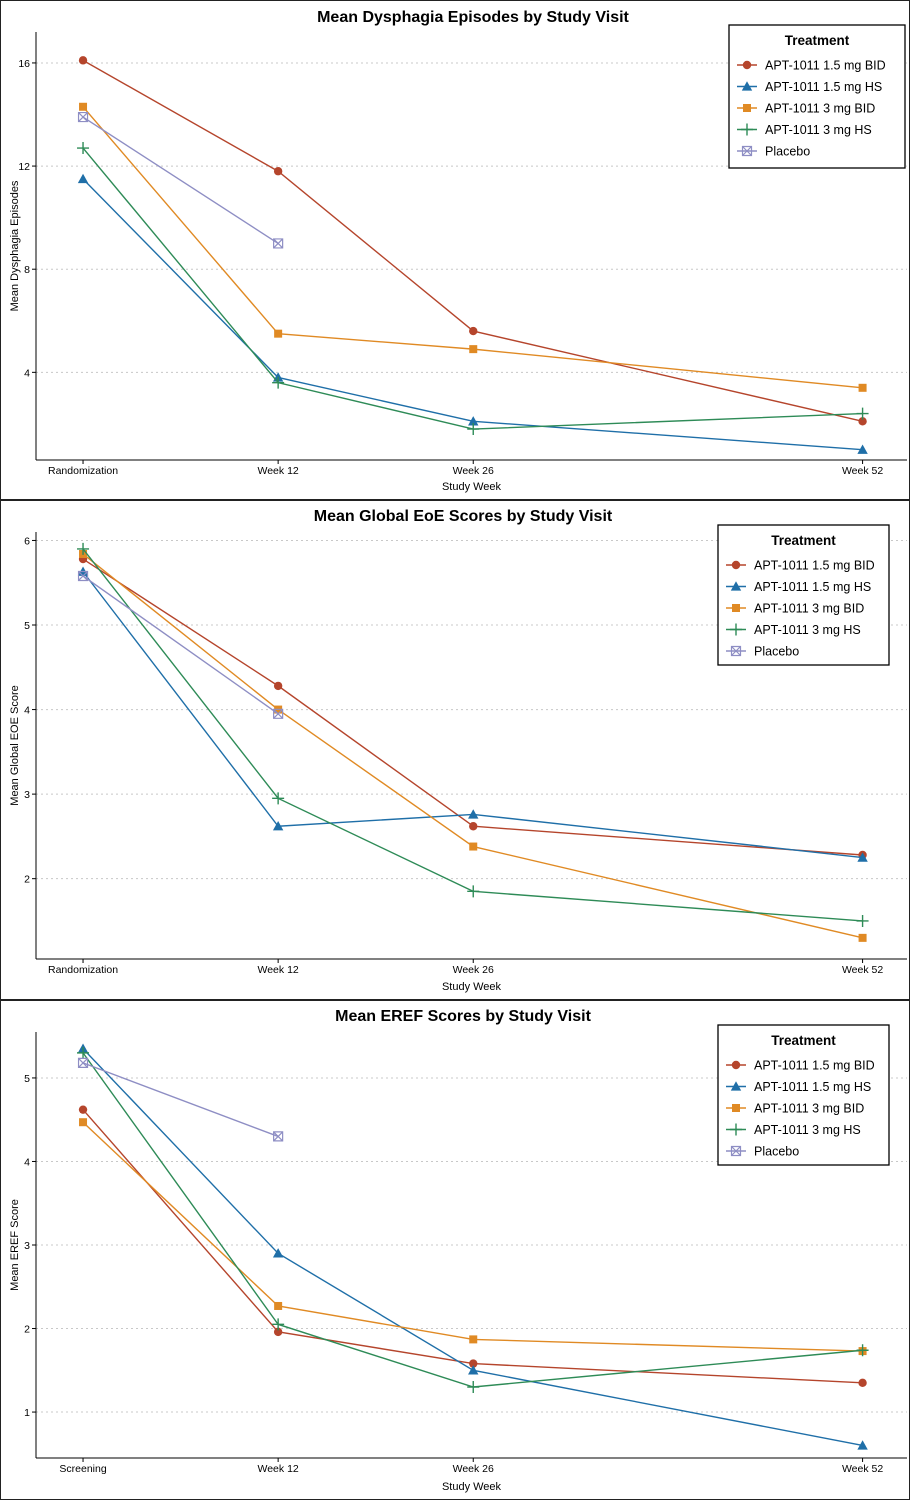 This screenshot has height=1500, width=910. I want to click on y-tick-label: 8, so click(27, 270).